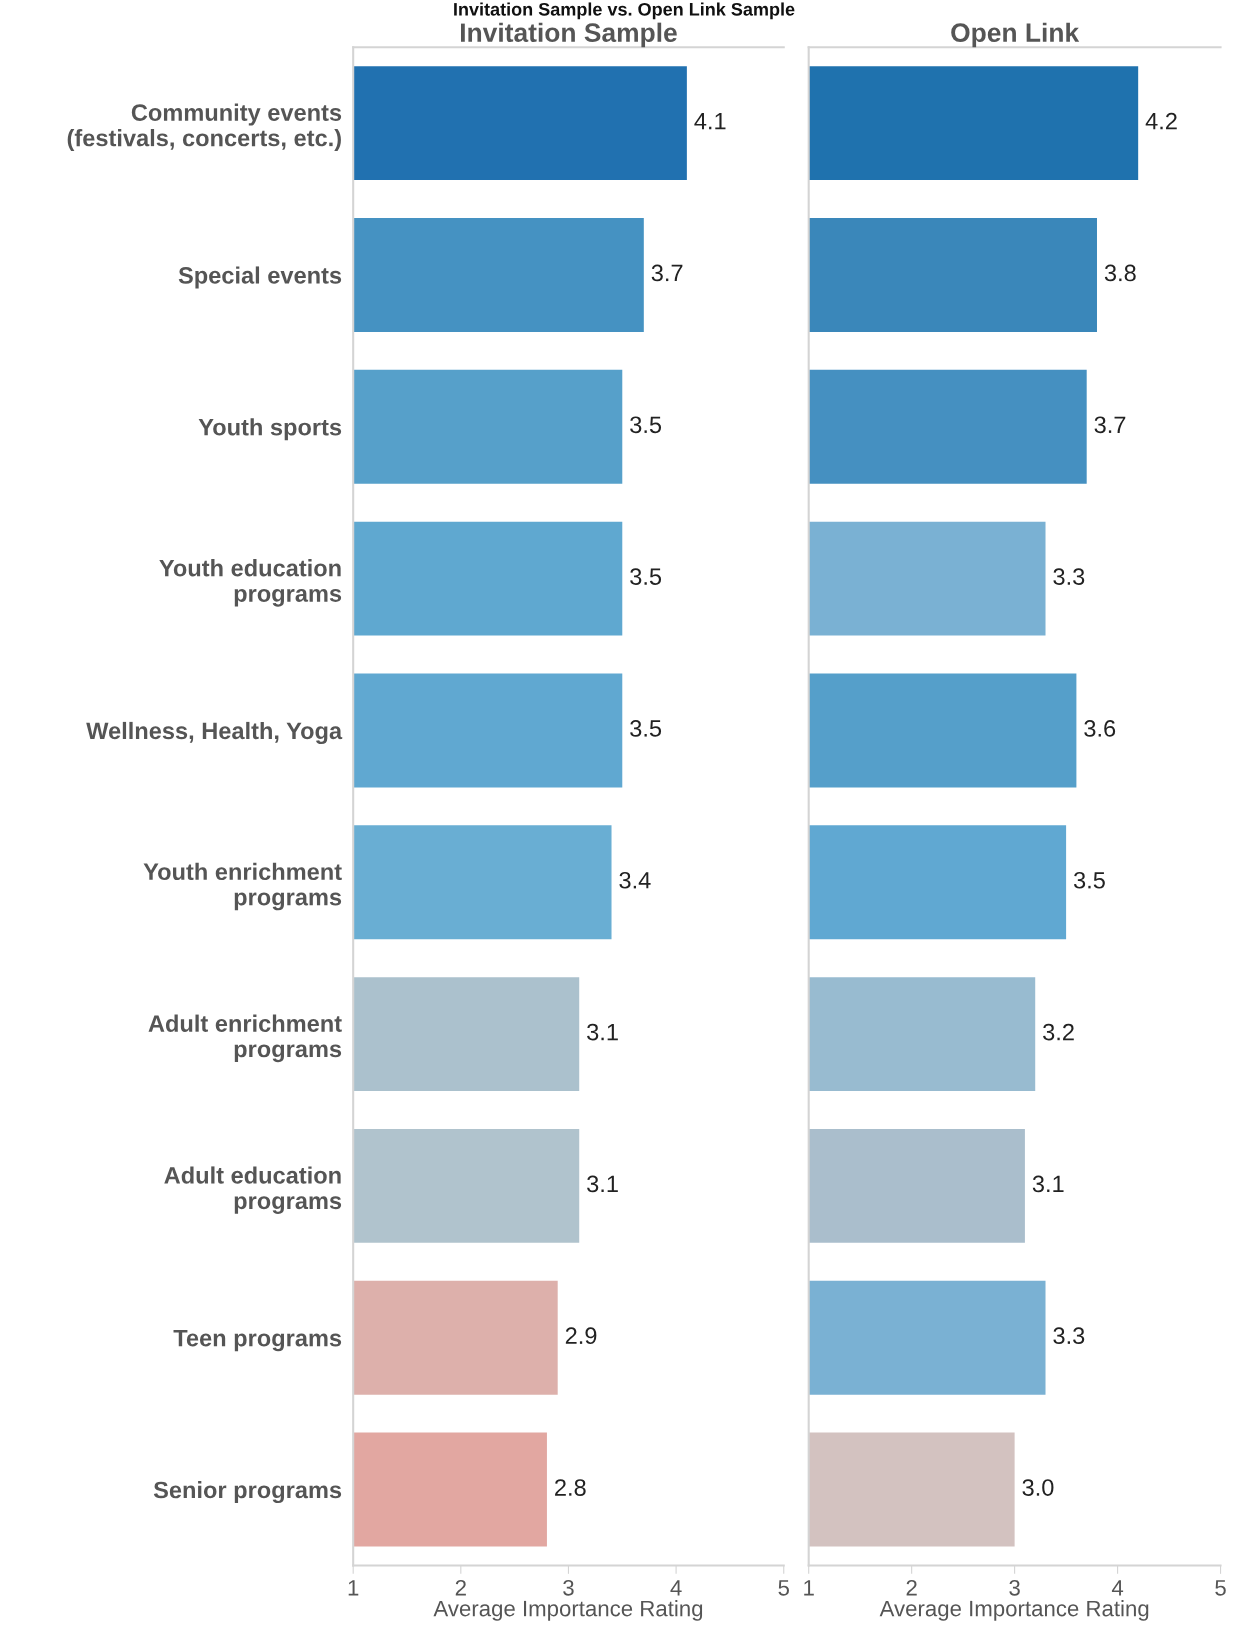  I want to click on data-label: 3.6, so click(1100, 728).